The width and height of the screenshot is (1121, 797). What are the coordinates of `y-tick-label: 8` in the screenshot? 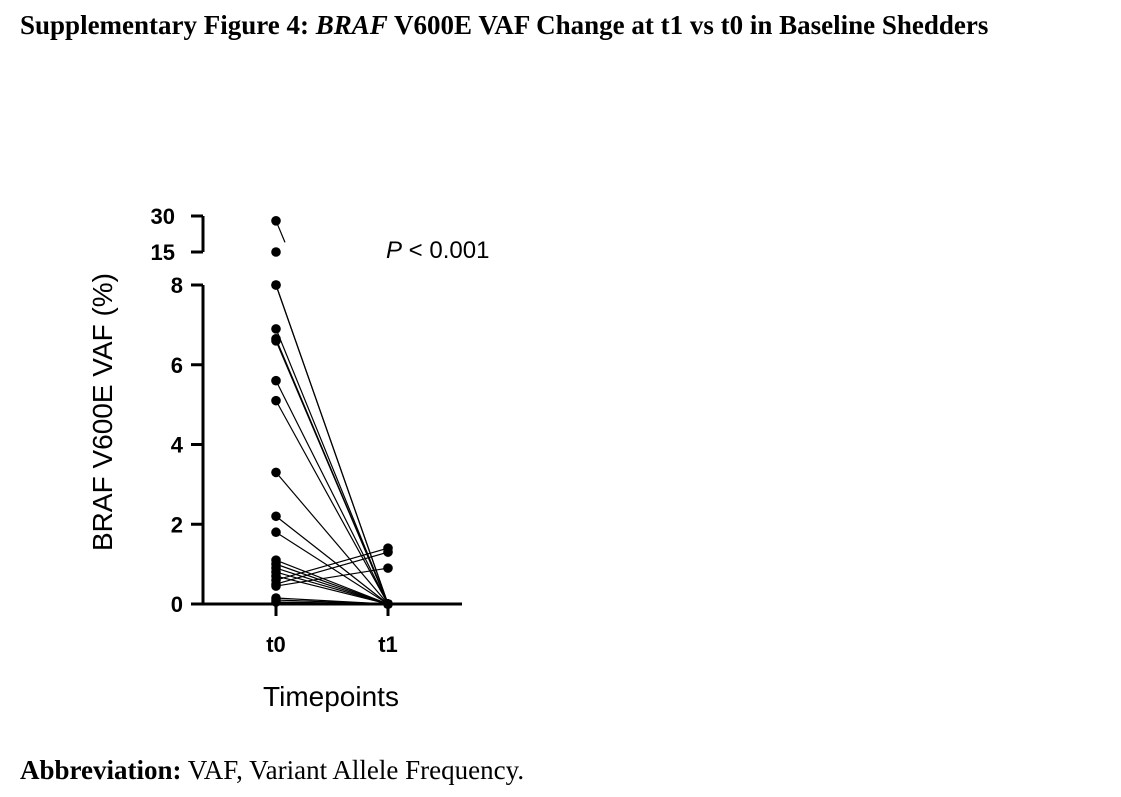 It's located at (177, 285).